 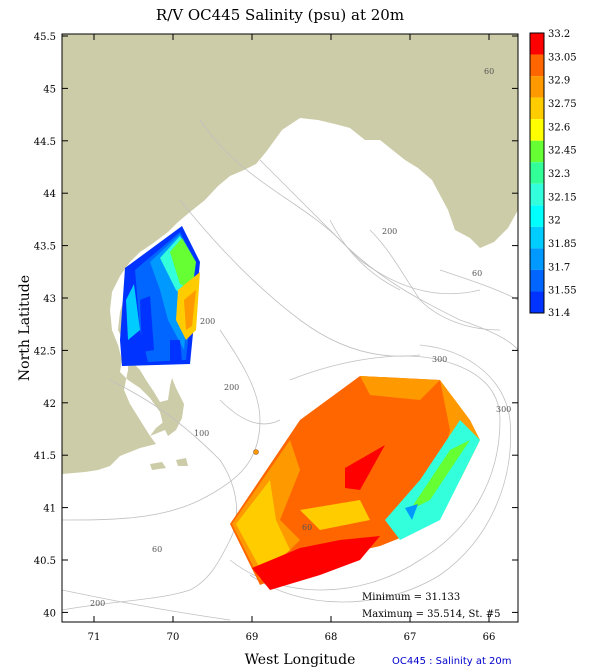 What do you see at coordinates (160, 296) in the screenshot?
I see `salinity-patch-north` at bounding box center [160, 296].